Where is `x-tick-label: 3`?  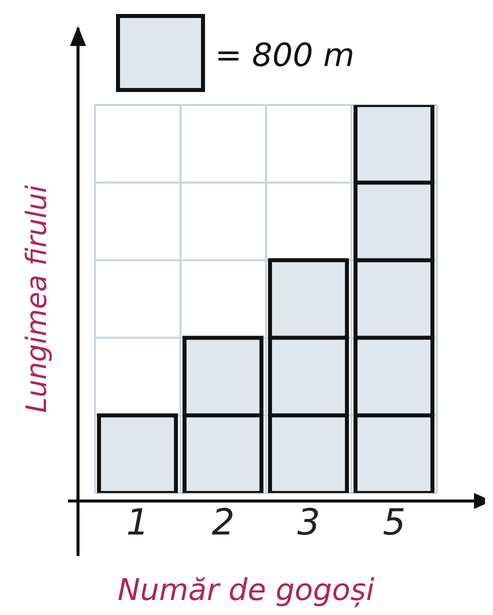 x-tick-label: 3 is located at coordinates (308, 523).